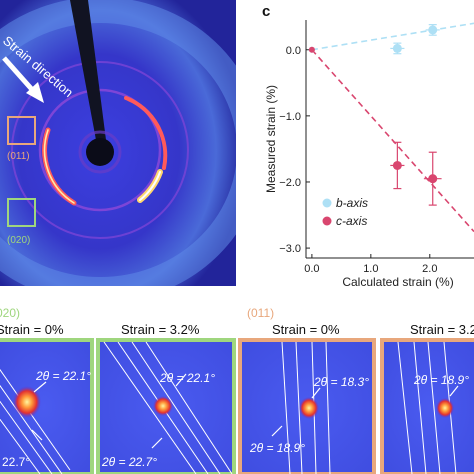 This screenshot has width=474, height=474. I want to click on panel-4-spot, so click(445, 408).